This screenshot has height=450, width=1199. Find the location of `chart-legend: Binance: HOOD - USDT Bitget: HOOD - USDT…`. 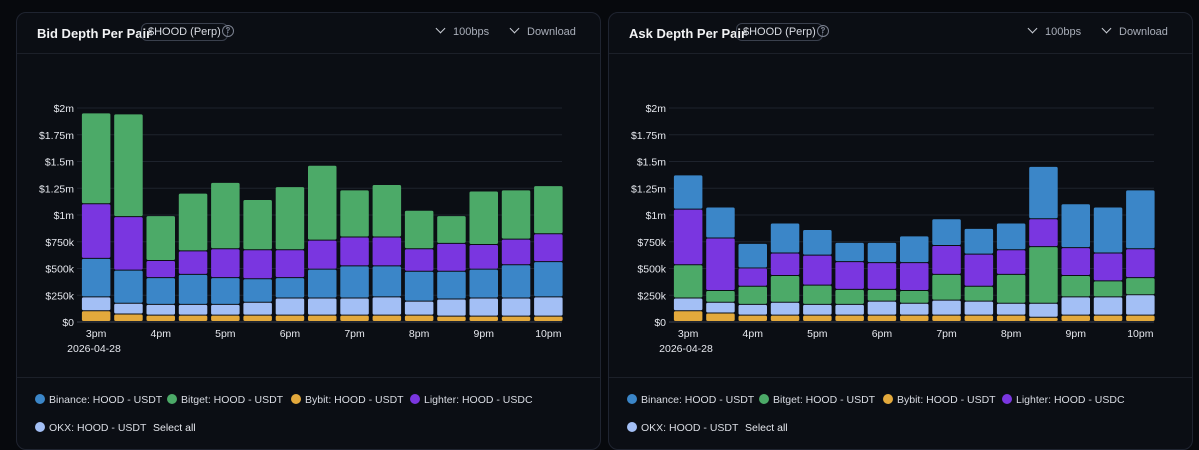

chart-legend: Binance: HOOD - USDT Bitget: HOOD - USDT… is located at coordinates (900, 413).